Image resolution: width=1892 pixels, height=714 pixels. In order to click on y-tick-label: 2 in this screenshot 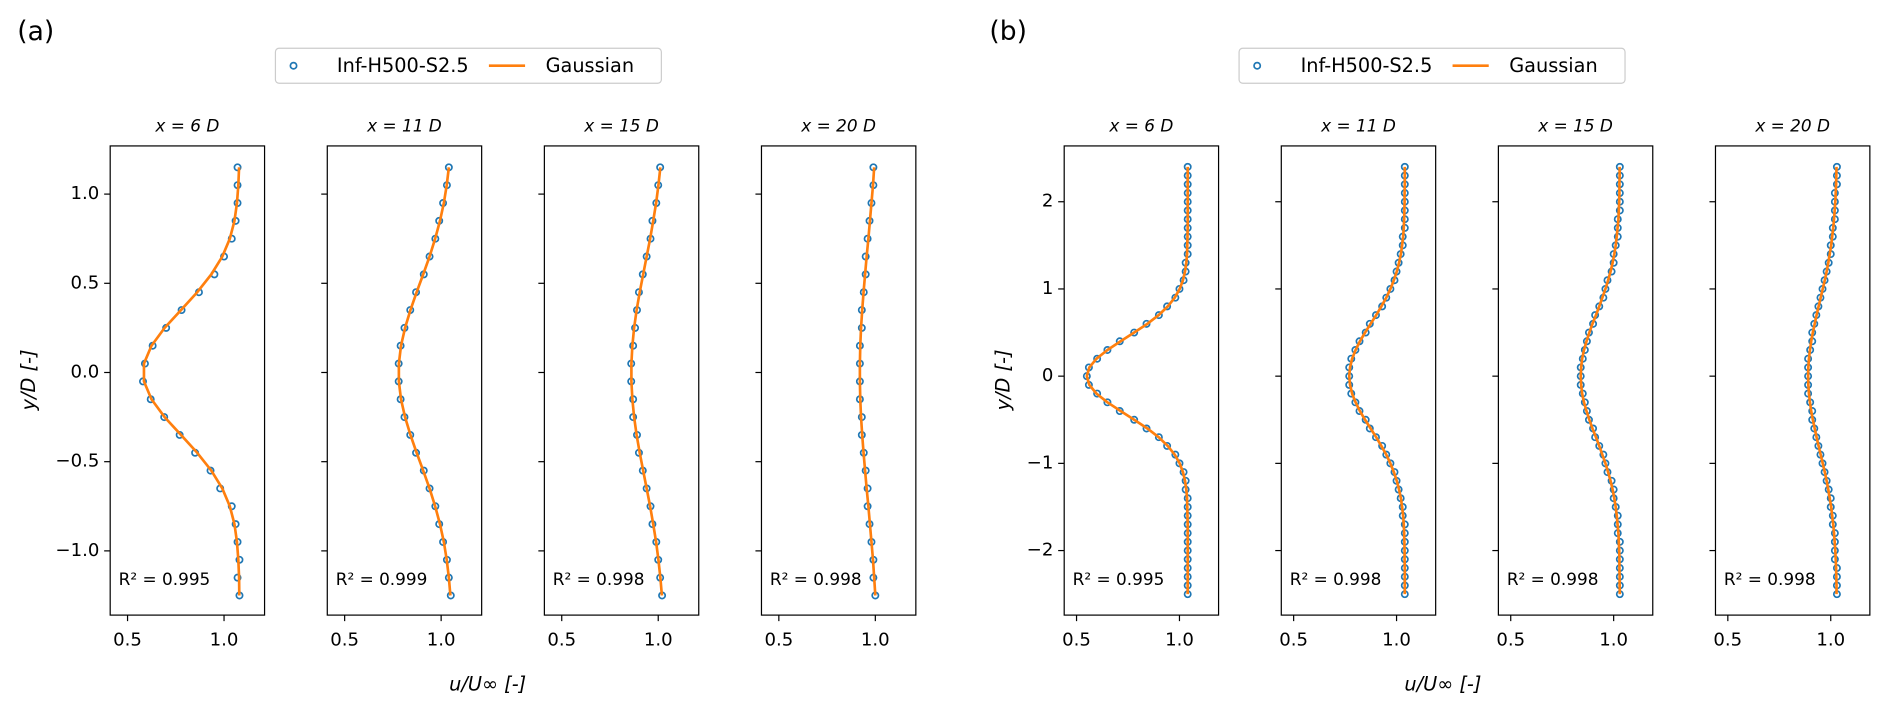, I will do `click(1048, 201)`.